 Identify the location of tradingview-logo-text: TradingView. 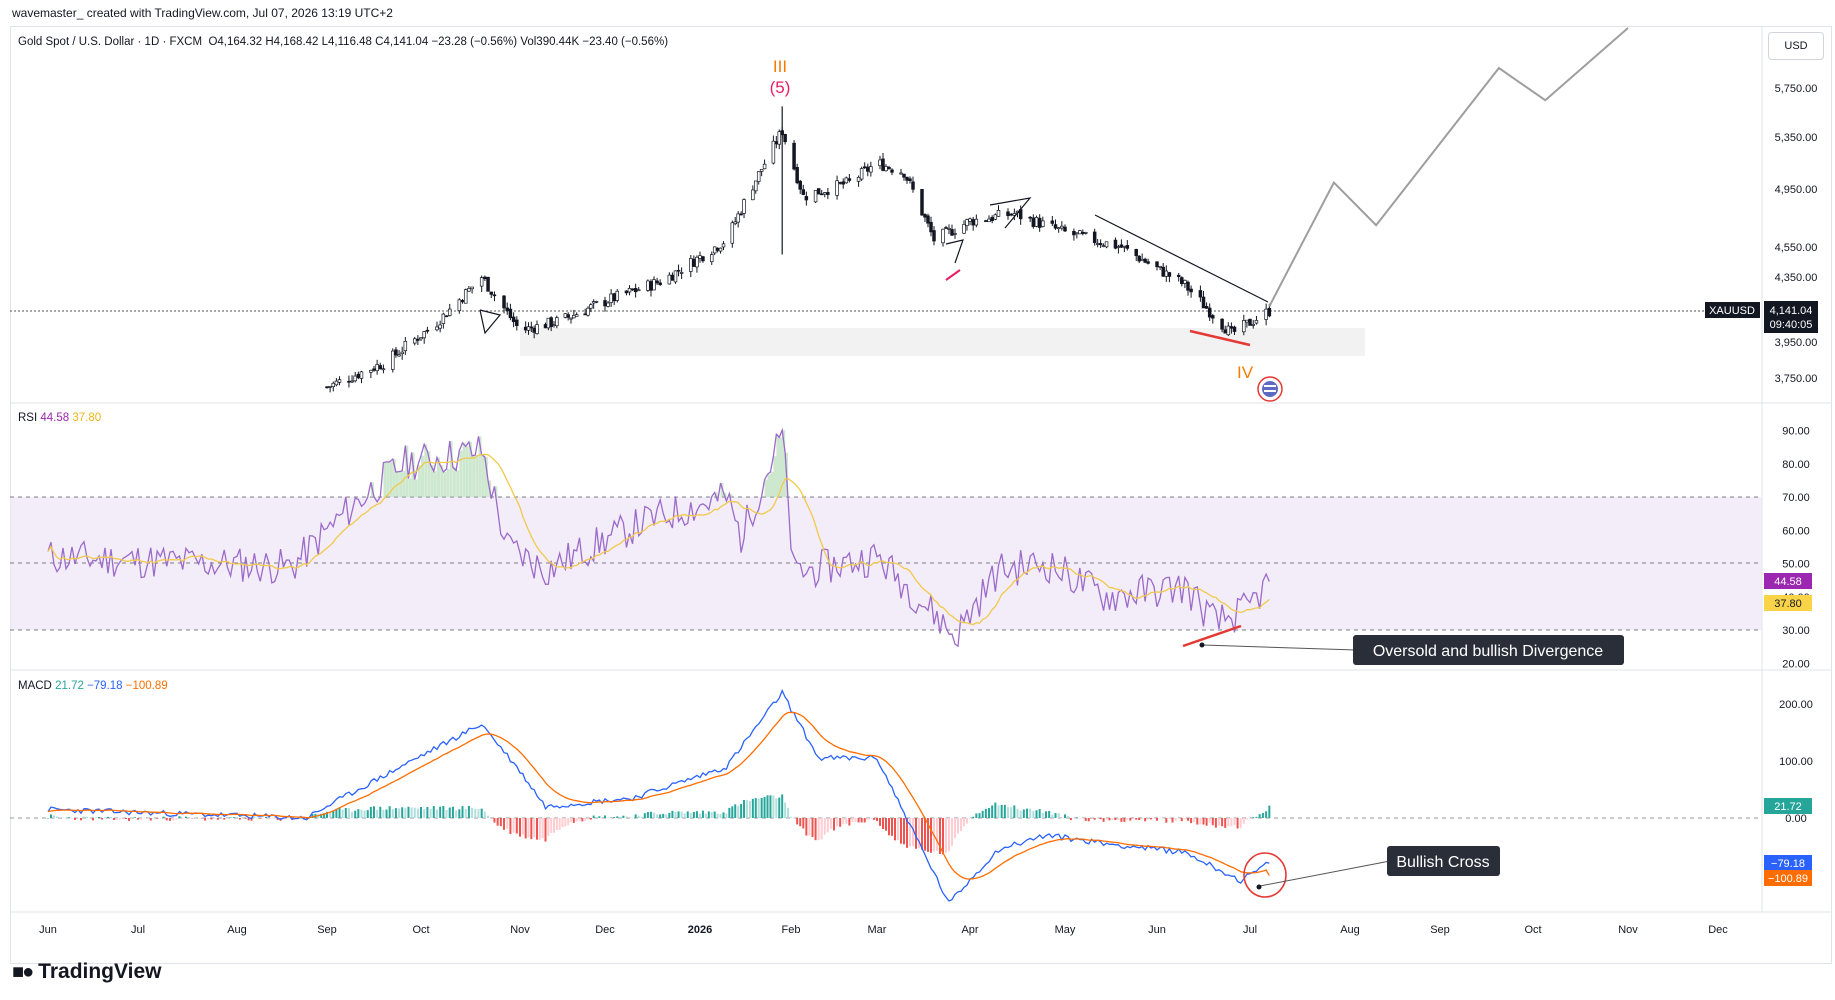
(100, 971).